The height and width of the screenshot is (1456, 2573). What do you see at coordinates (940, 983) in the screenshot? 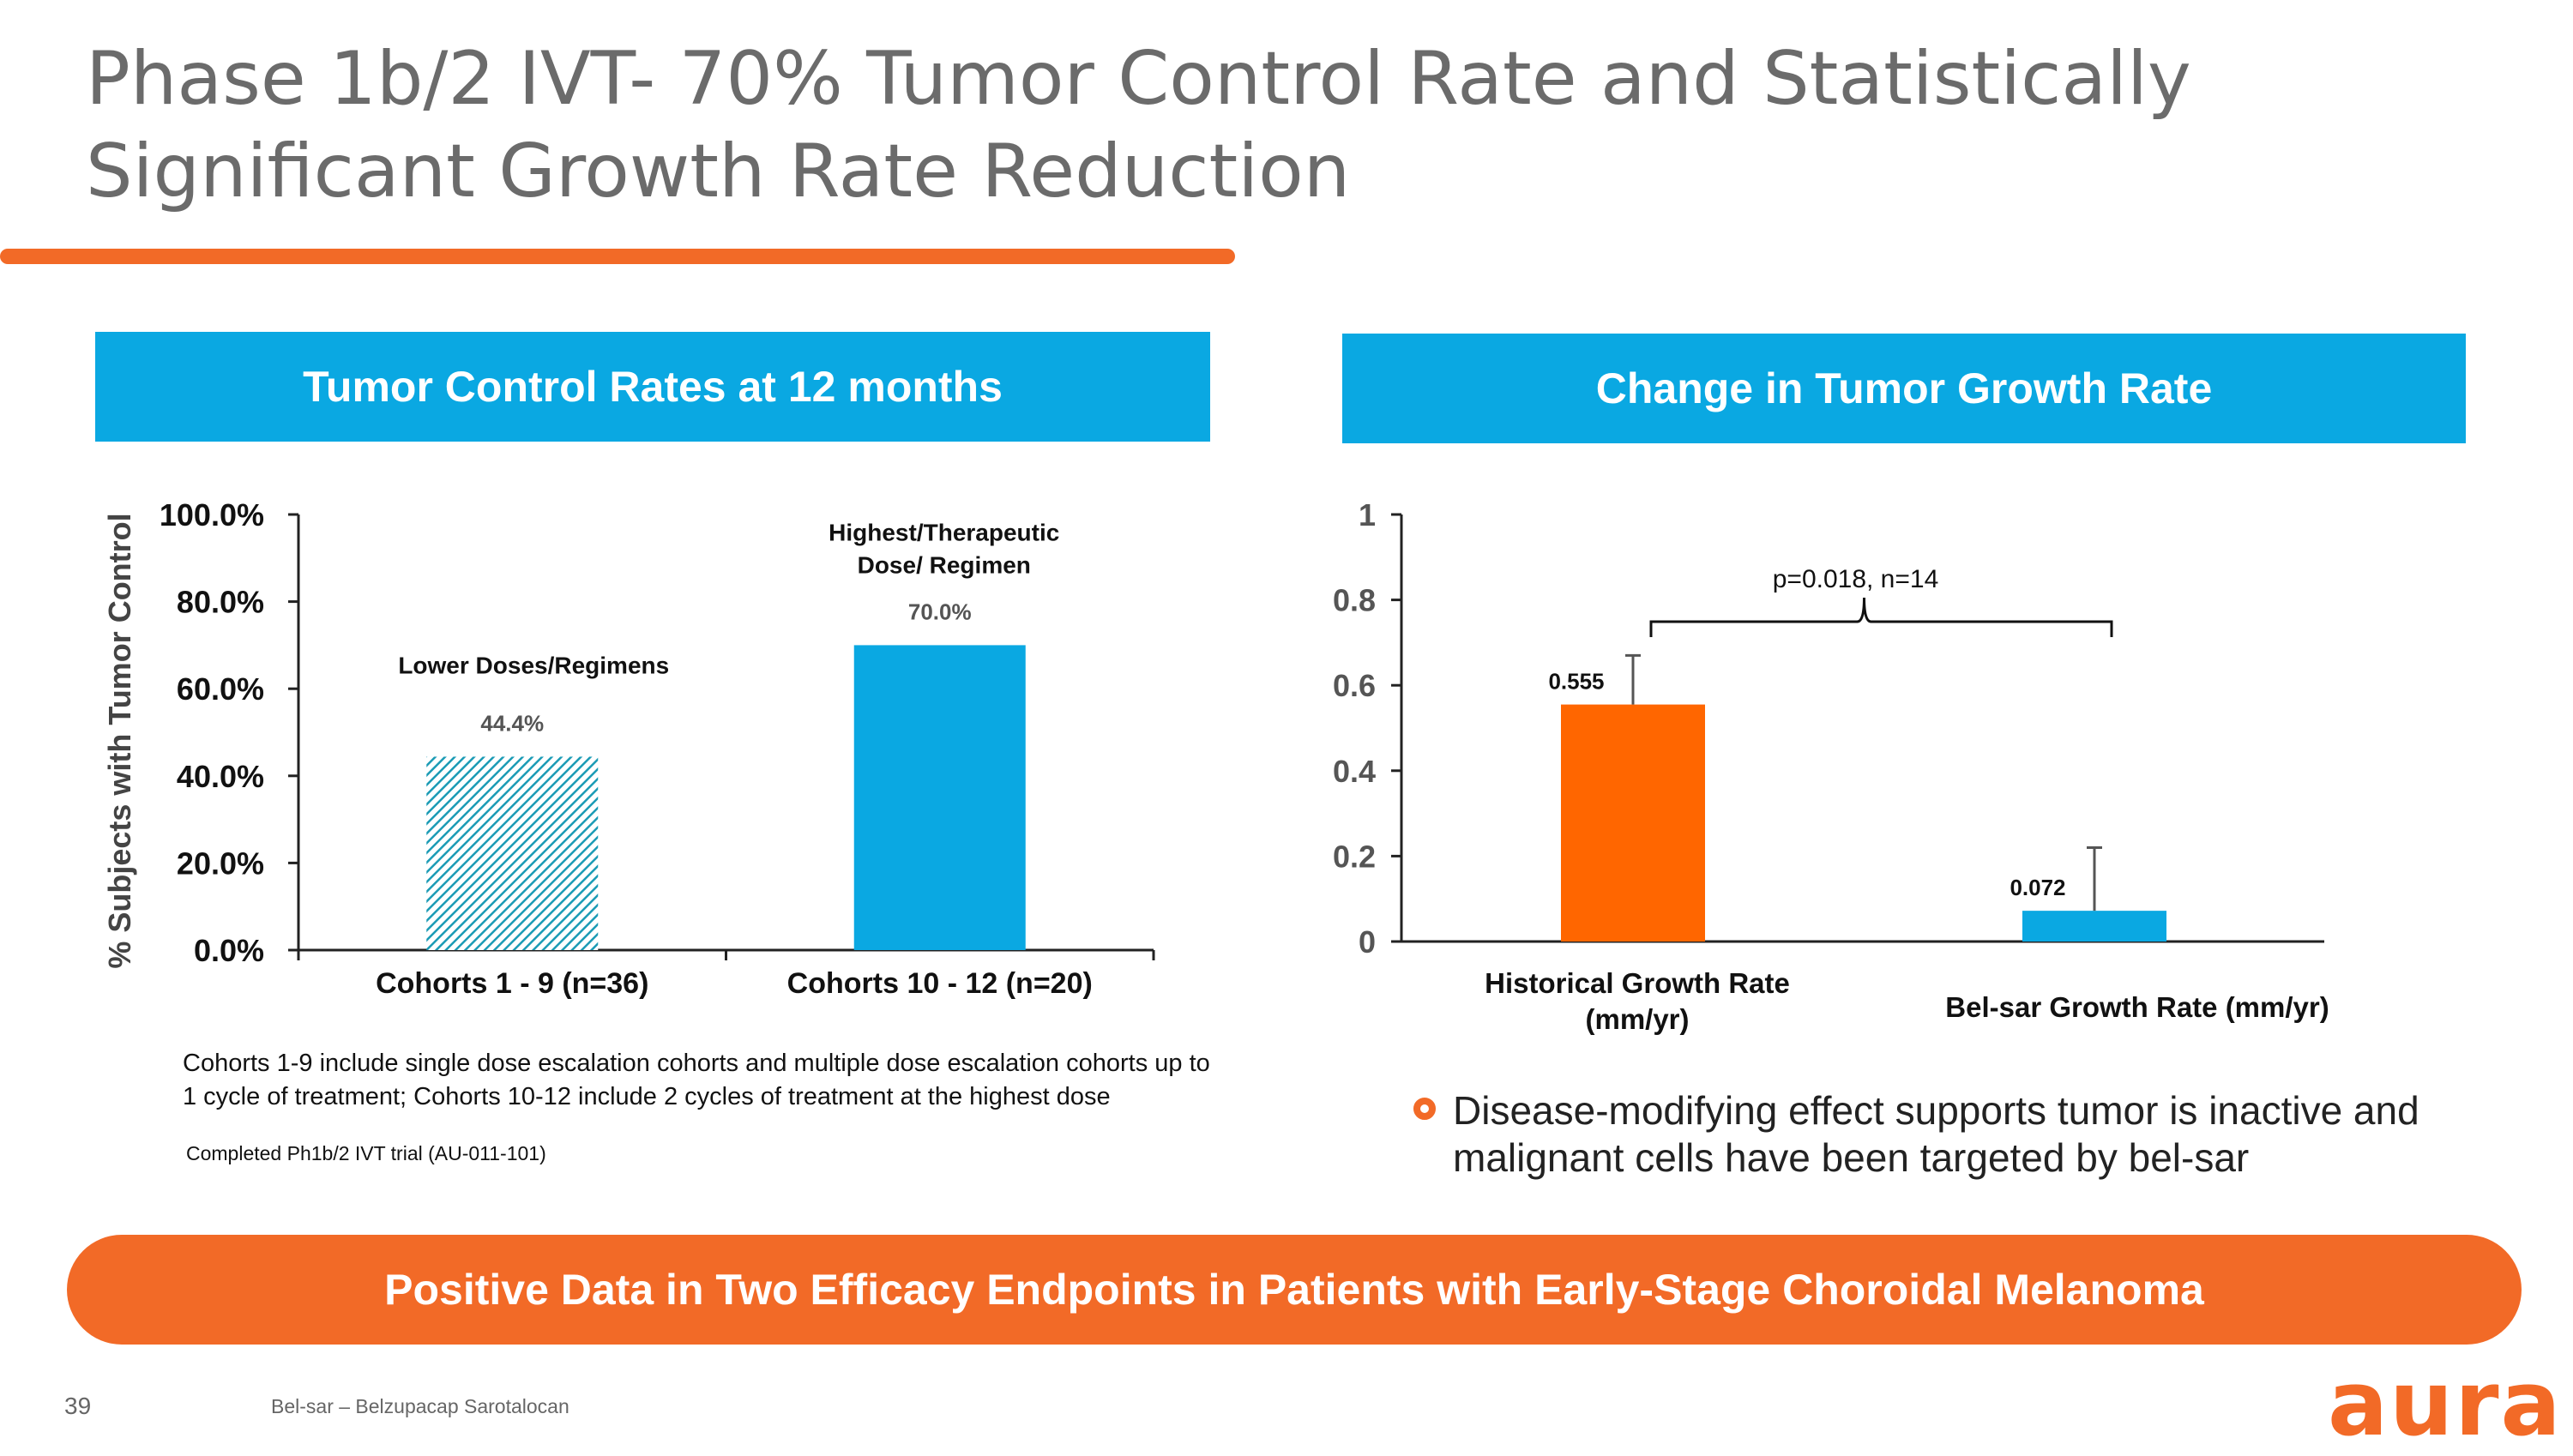
I see `x-tick-label: Cohorts 10 - 12 (n=20)` at bounding box center [940, 983].